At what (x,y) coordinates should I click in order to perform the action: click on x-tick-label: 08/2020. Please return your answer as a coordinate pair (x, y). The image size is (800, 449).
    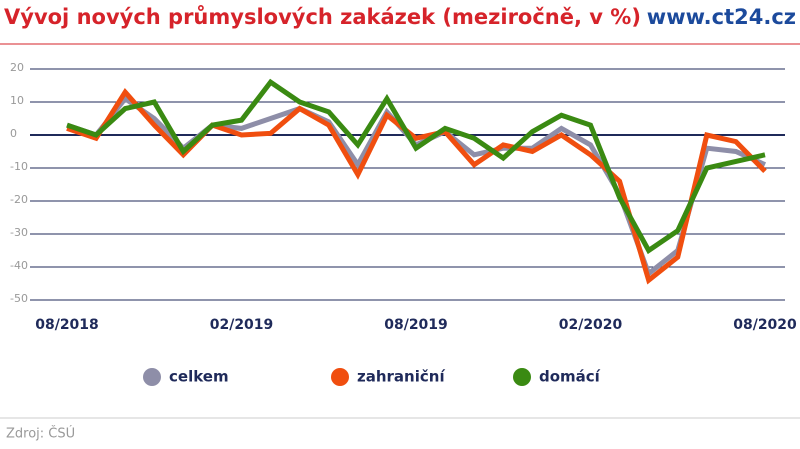
    Looking at the image, I should click on (765, 325).